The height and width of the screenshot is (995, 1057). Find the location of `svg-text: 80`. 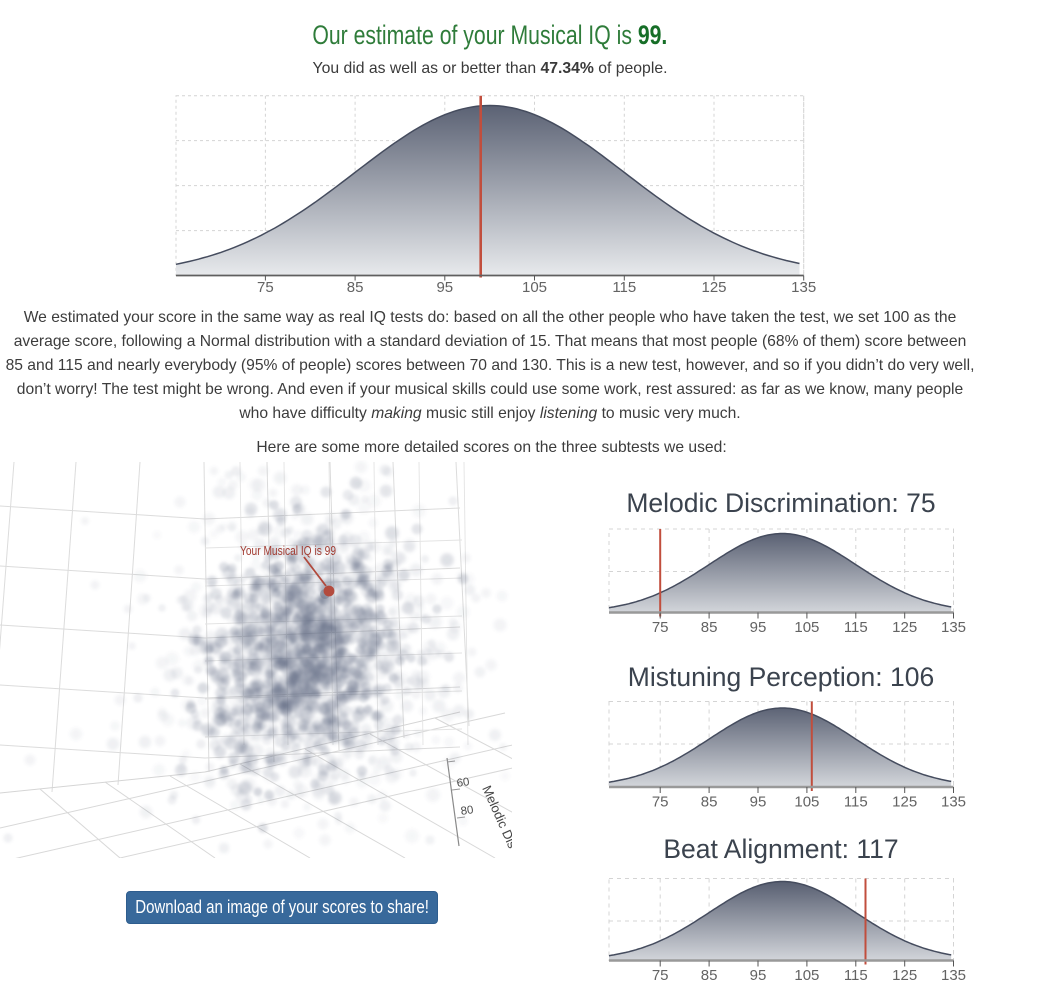

svg-text: 80 is located at coordinates (467, 811).